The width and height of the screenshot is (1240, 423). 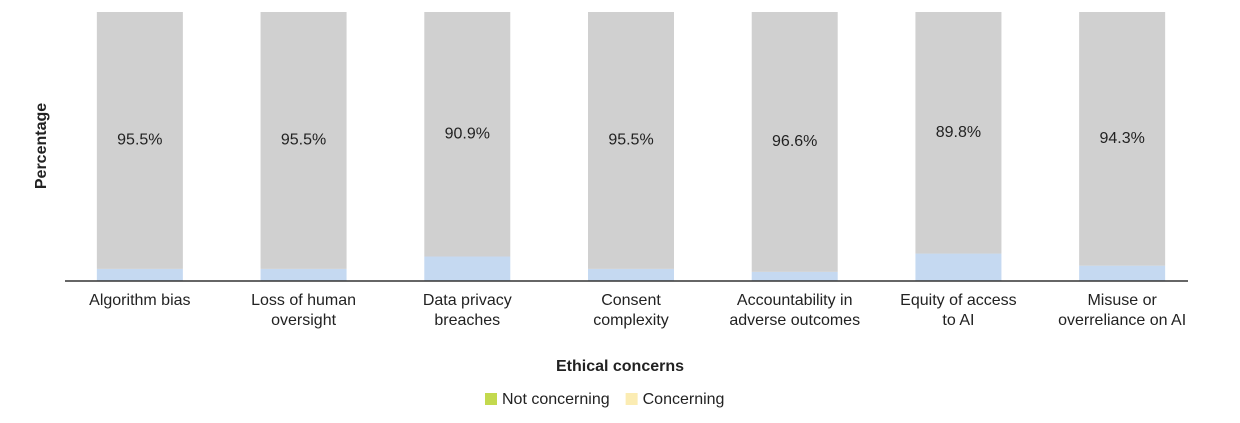 I want to click on x-tick-label: Accountability in adverse outcomes, so click(x=794, y=310).